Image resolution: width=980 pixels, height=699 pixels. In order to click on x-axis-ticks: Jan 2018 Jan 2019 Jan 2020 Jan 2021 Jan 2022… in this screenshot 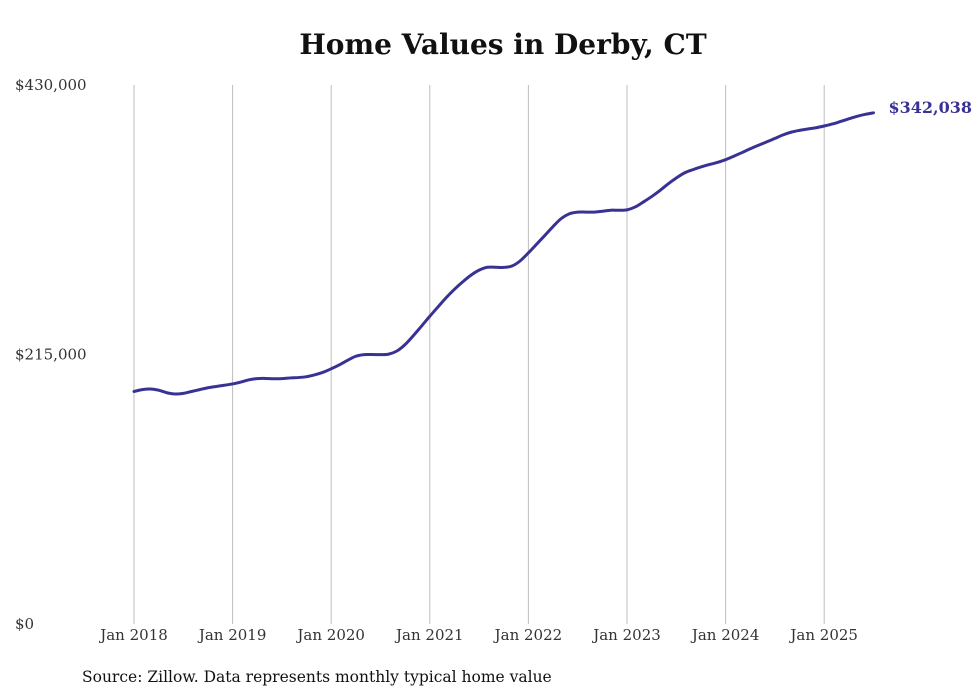, I will do `click(478, 635)`.